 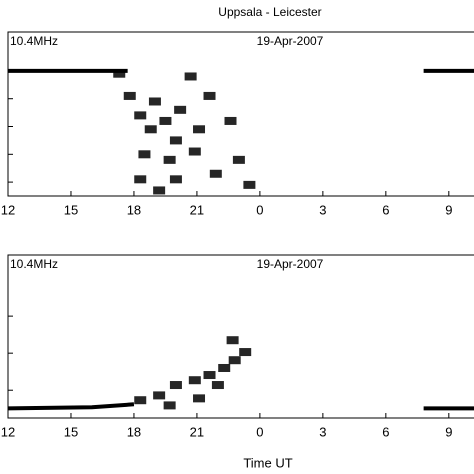 I want to click on chart-title: Uppsala - Leicester, so click(x=269, y=12).